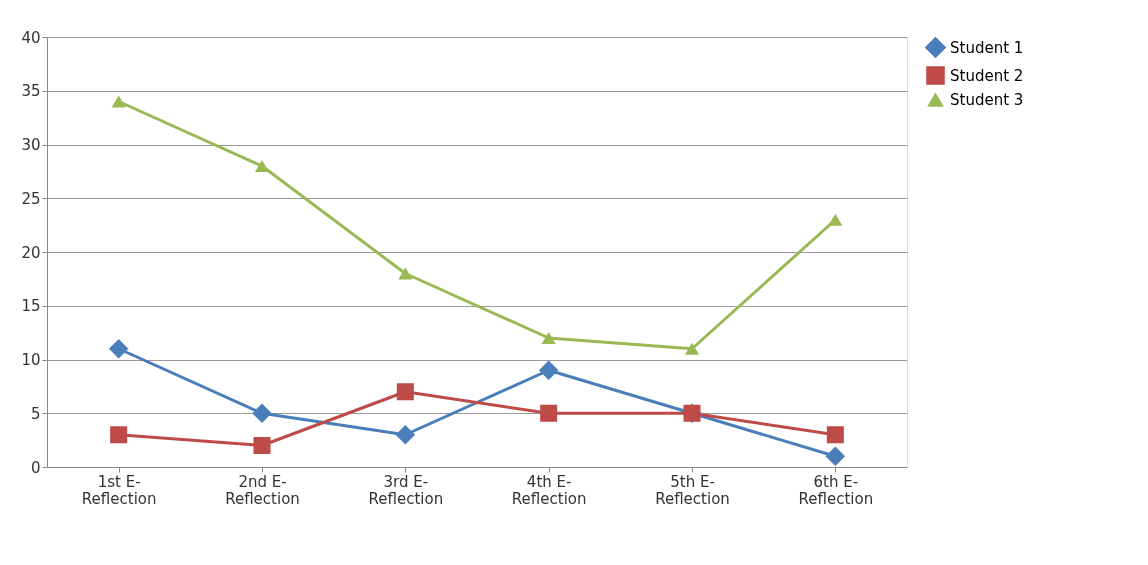  Describe the element at coordinates (31, 360) in the screenshot. I see `y-tick-label: 10` at that location.